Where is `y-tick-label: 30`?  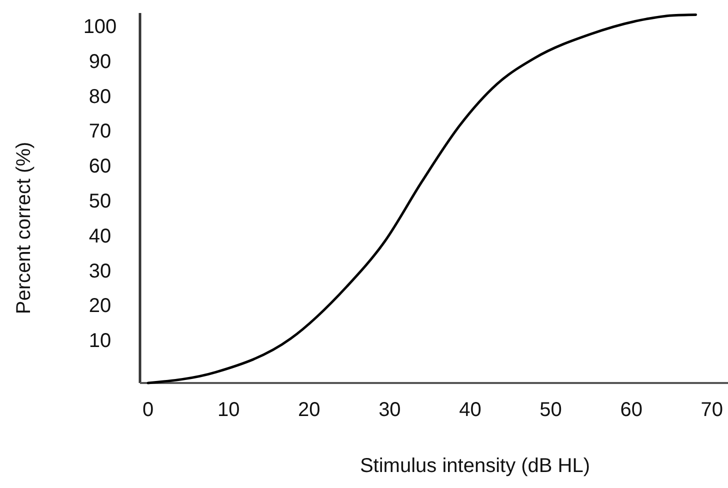
y-tick-label: 30 is located at coordinates (100, 271).